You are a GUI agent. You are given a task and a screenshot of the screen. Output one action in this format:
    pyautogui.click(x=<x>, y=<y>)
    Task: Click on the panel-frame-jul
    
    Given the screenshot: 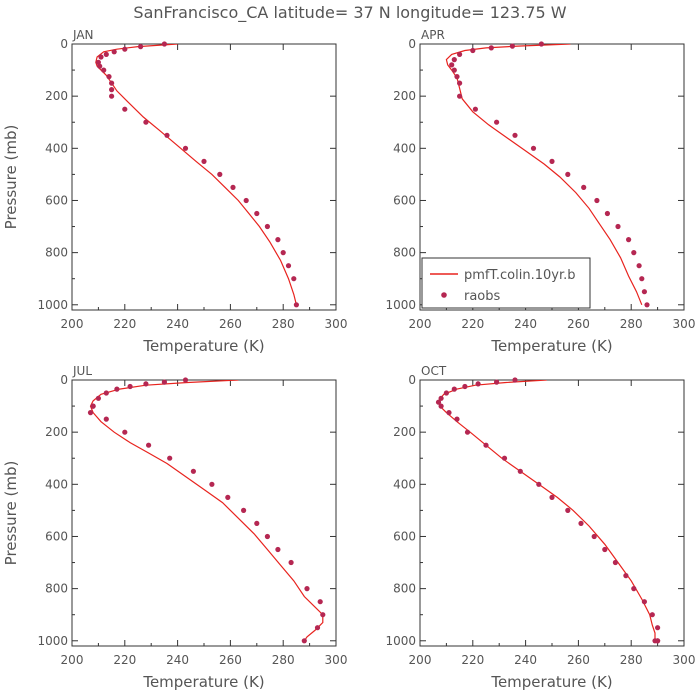 What is the action you would take?
    pyautogui.click(x=204, y=513)
    